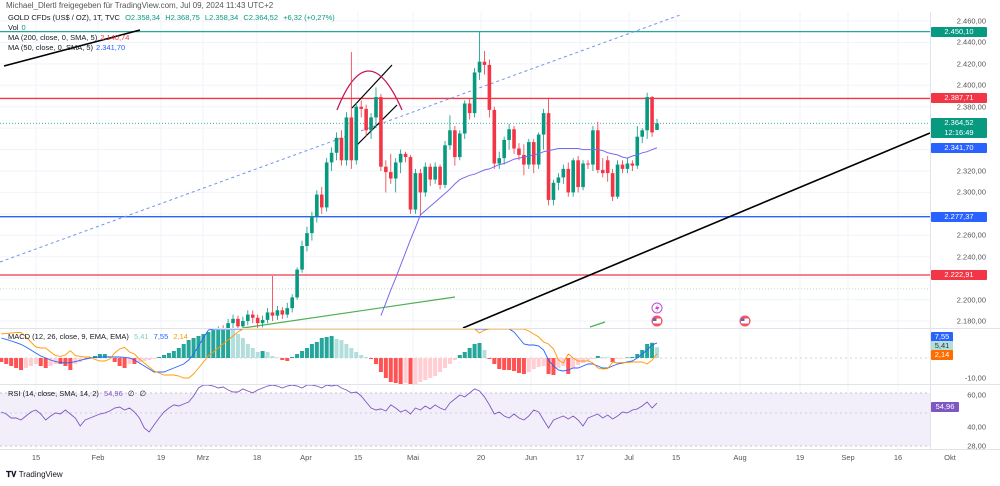 The height and width of the screenshot is (486, 1000). Describe the element at coordinates (13, 27) in the screenshot. I see `volume-label: Vol` at that location.